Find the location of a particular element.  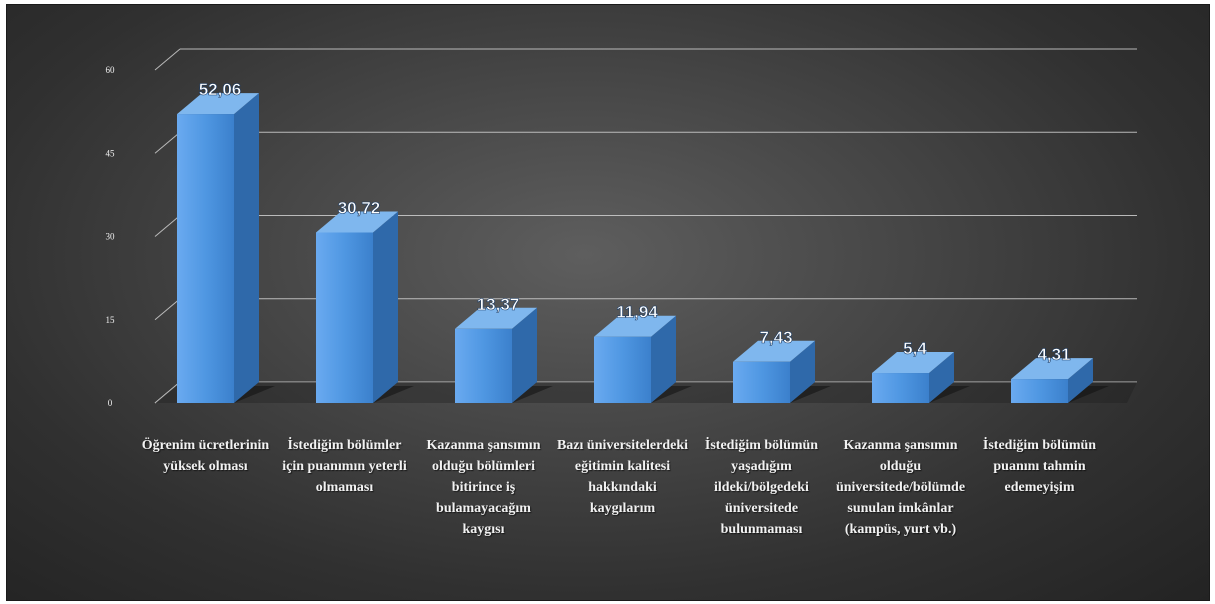

y-tick-label: 60 is located at coordinates (111, 70).